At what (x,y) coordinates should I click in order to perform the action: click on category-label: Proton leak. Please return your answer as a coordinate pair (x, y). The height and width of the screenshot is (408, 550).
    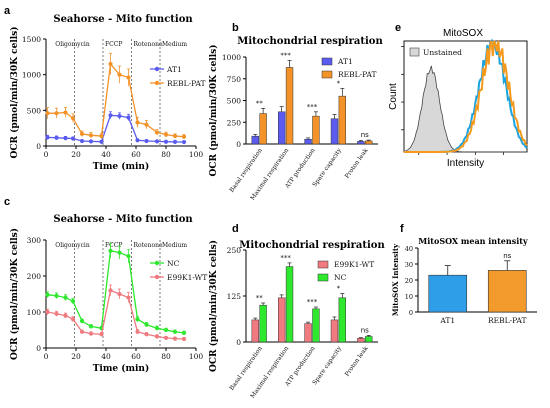
    Looking at the image, I should click on (357, 163).